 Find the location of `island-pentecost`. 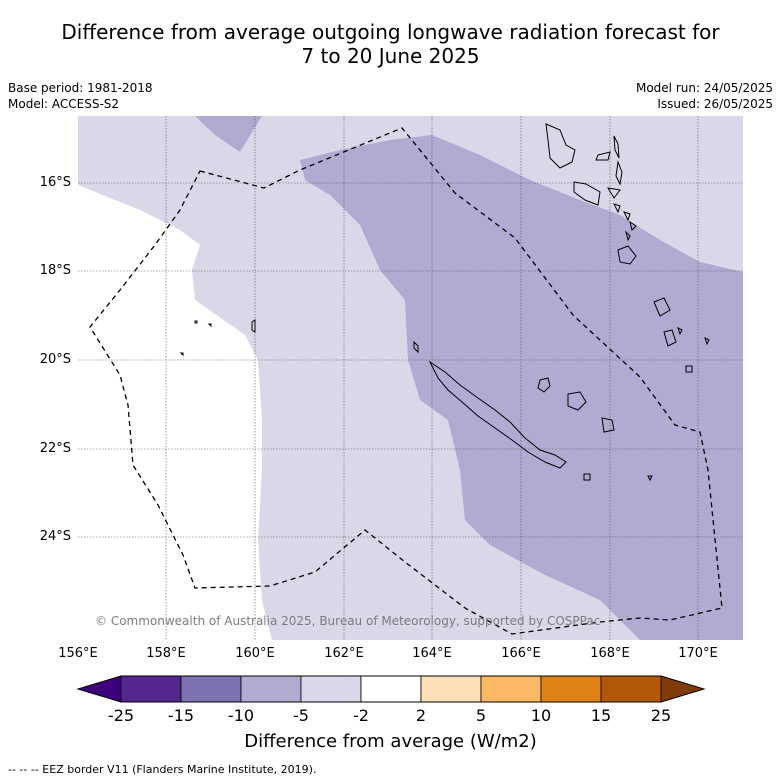

island-pentecost is located at coordinates (619, 173).